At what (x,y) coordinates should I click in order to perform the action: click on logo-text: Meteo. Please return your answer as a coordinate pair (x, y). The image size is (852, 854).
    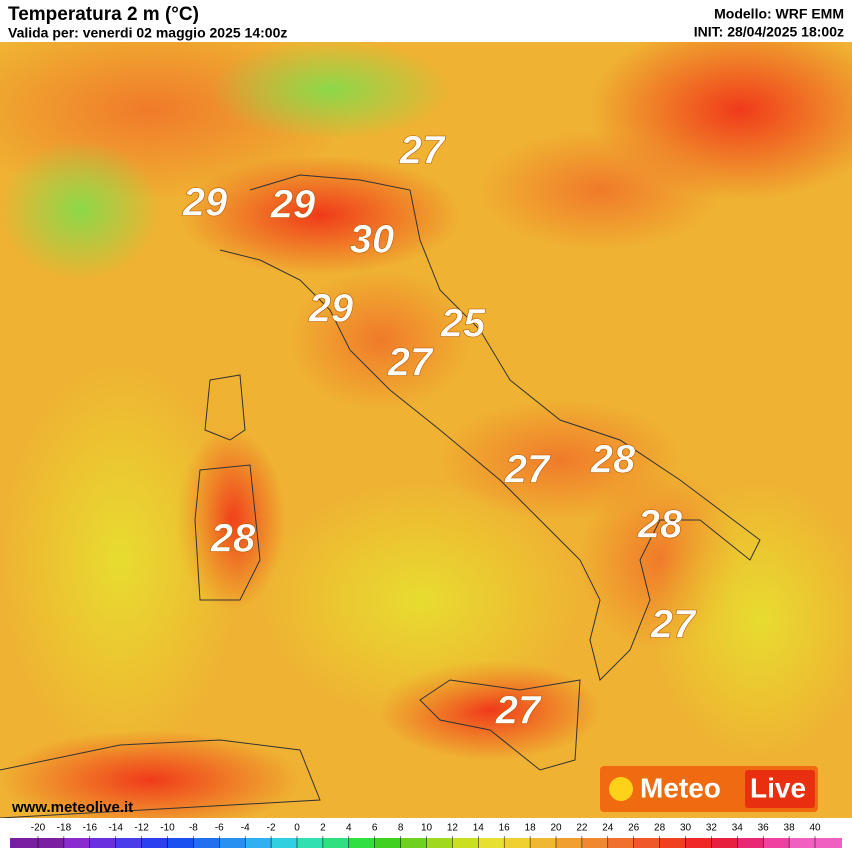
    Looking at the image, I should click on (680, 787).